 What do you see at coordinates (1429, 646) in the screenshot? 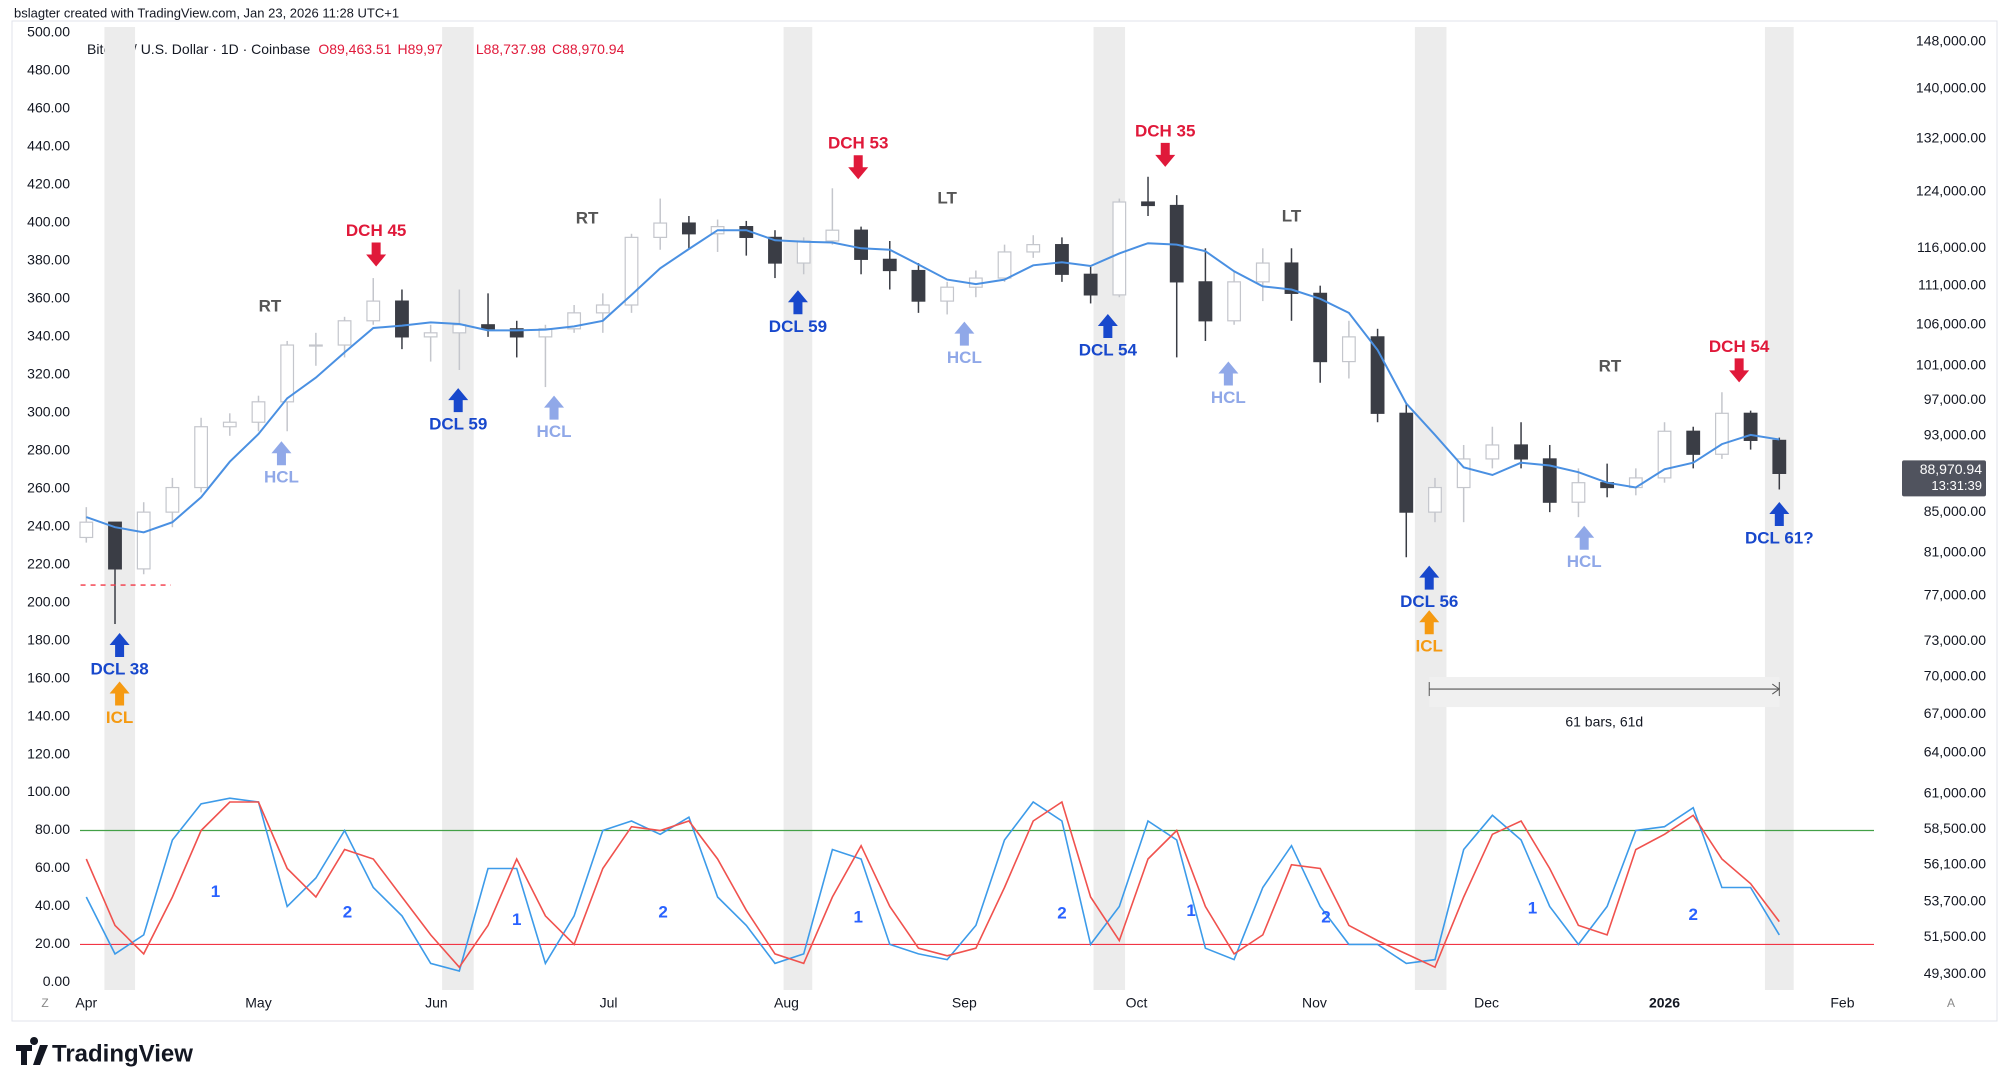
I see `annotation: ICL` at bounding box center [1429, 646].